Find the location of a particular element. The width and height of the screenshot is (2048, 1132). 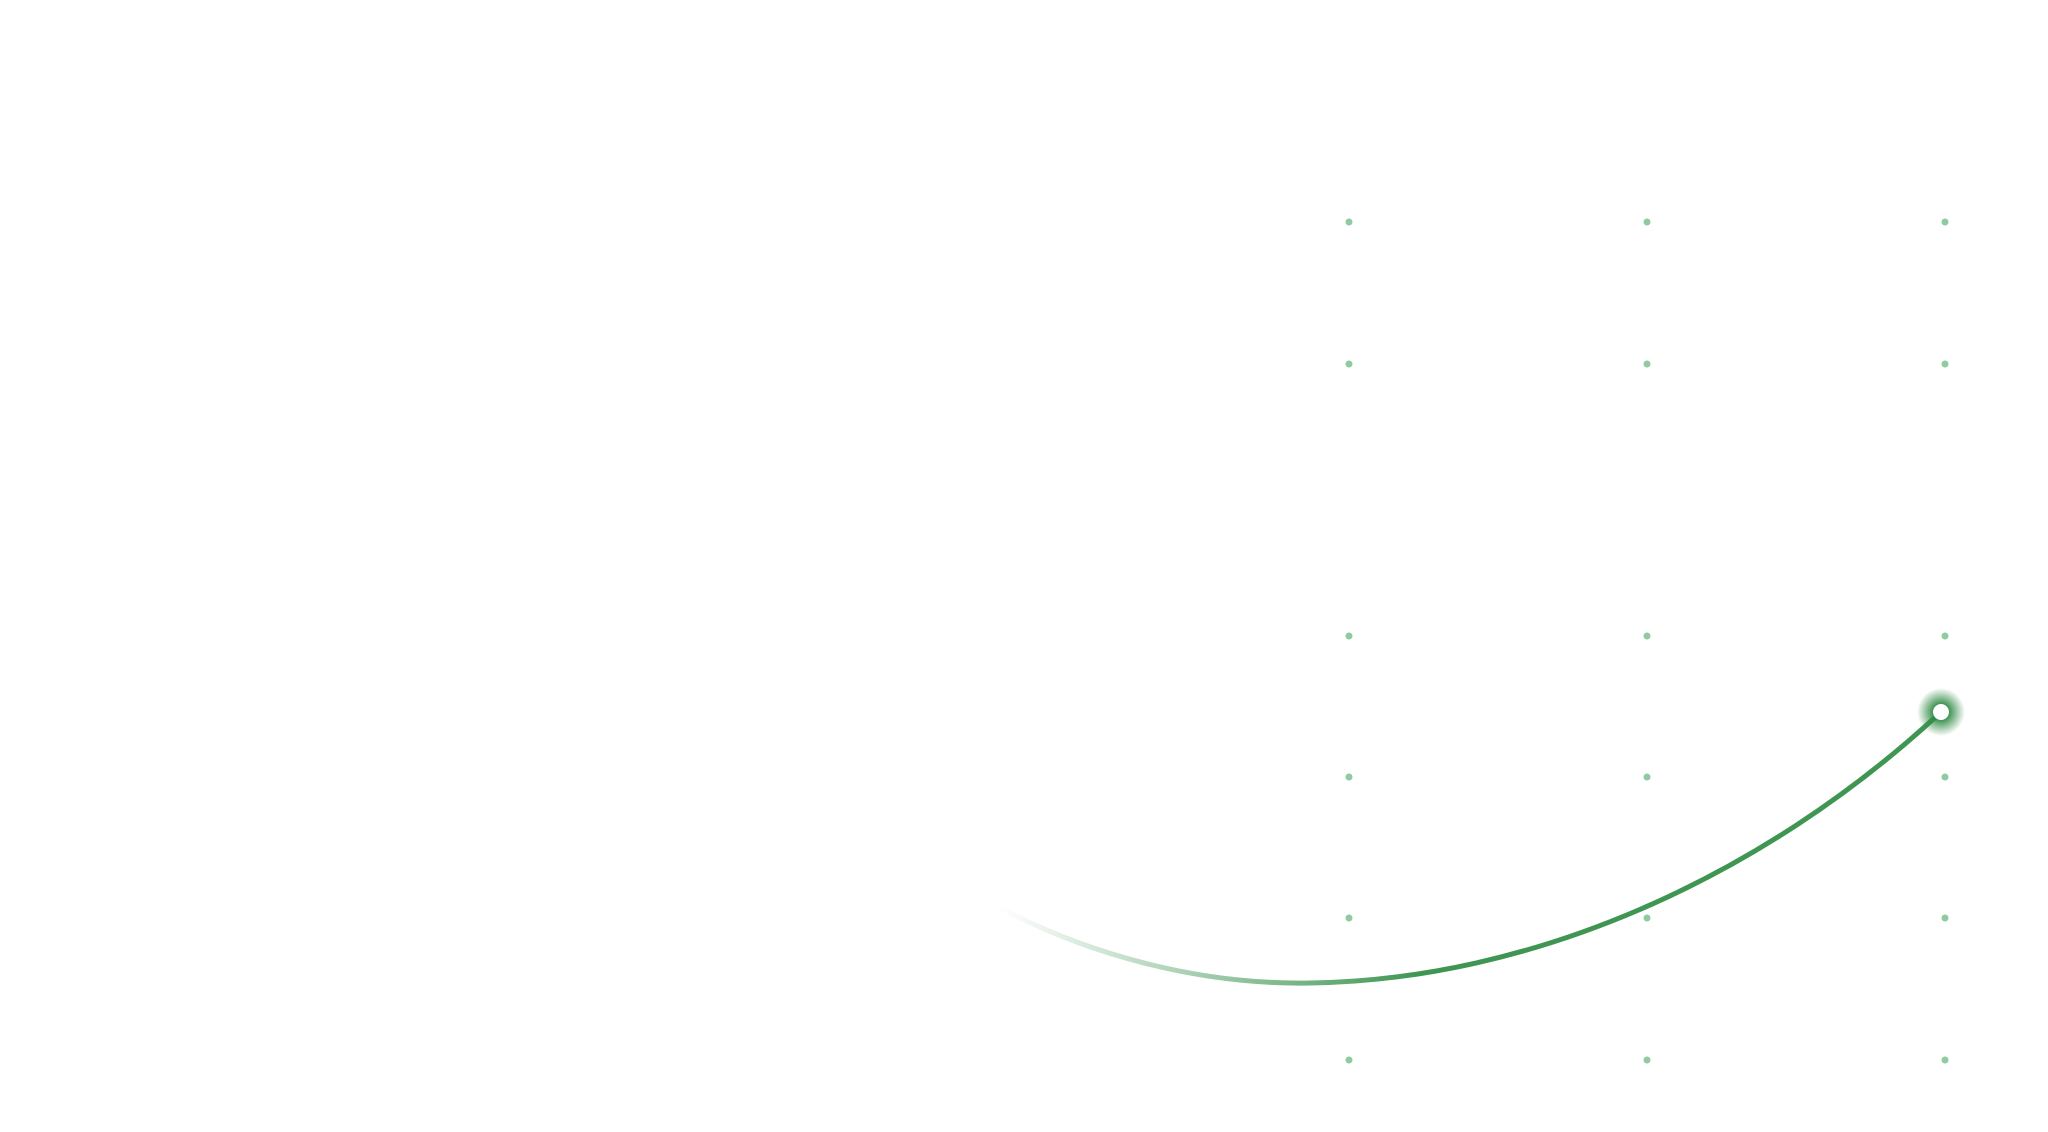

endpoint-marker is located at coordinates (1941, 712).